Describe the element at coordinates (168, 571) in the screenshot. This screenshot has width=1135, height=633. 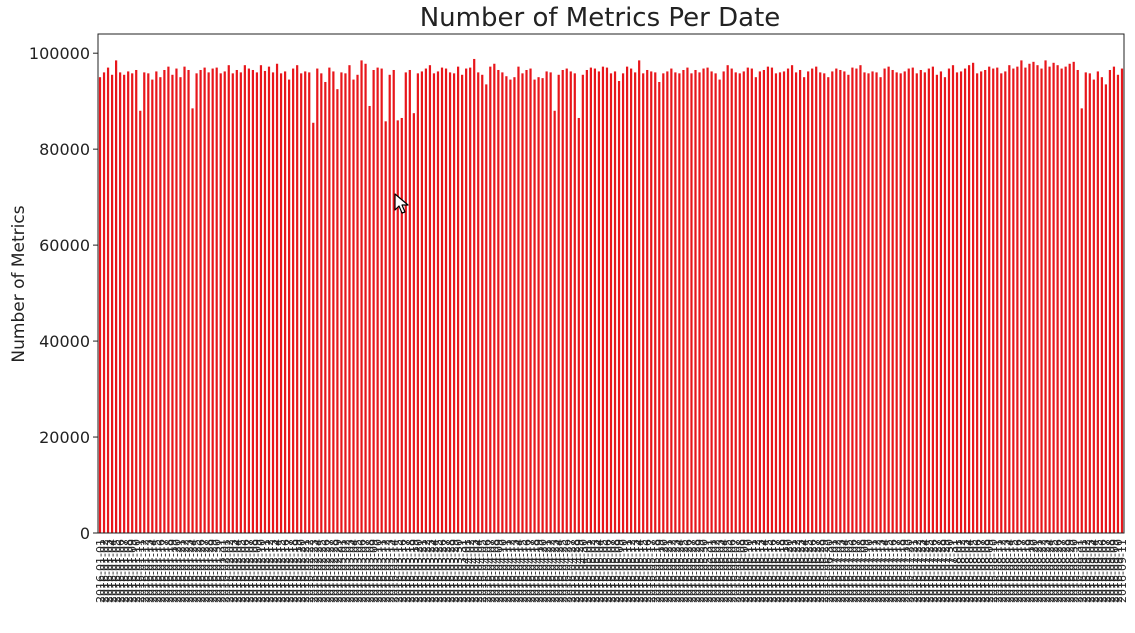
I see `x-tick-label: 2016-01-18` at that location.